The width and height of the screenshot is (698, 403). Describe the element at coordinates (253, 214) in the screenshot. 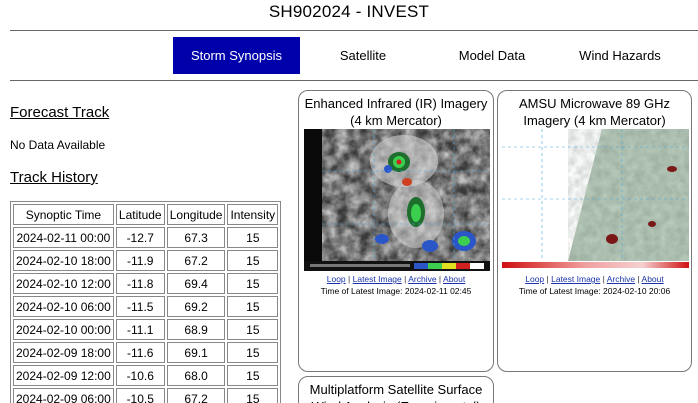

I see `column-header-intensity: Intensity` at that location.